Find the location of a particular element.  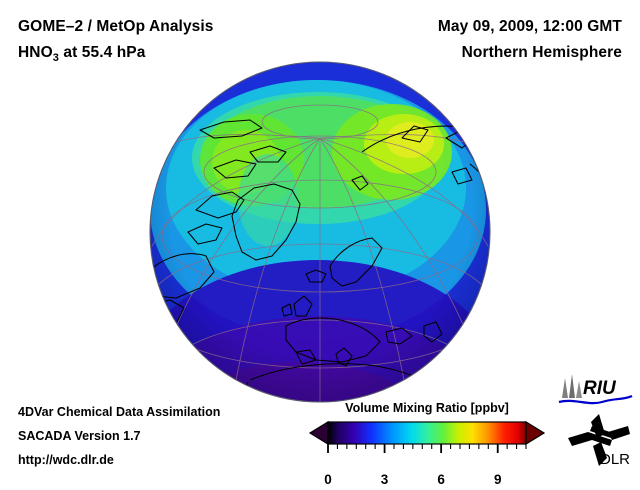

datetime-label: May 09, 2009, 12:00 GMT is located at coordinates (529, 26).